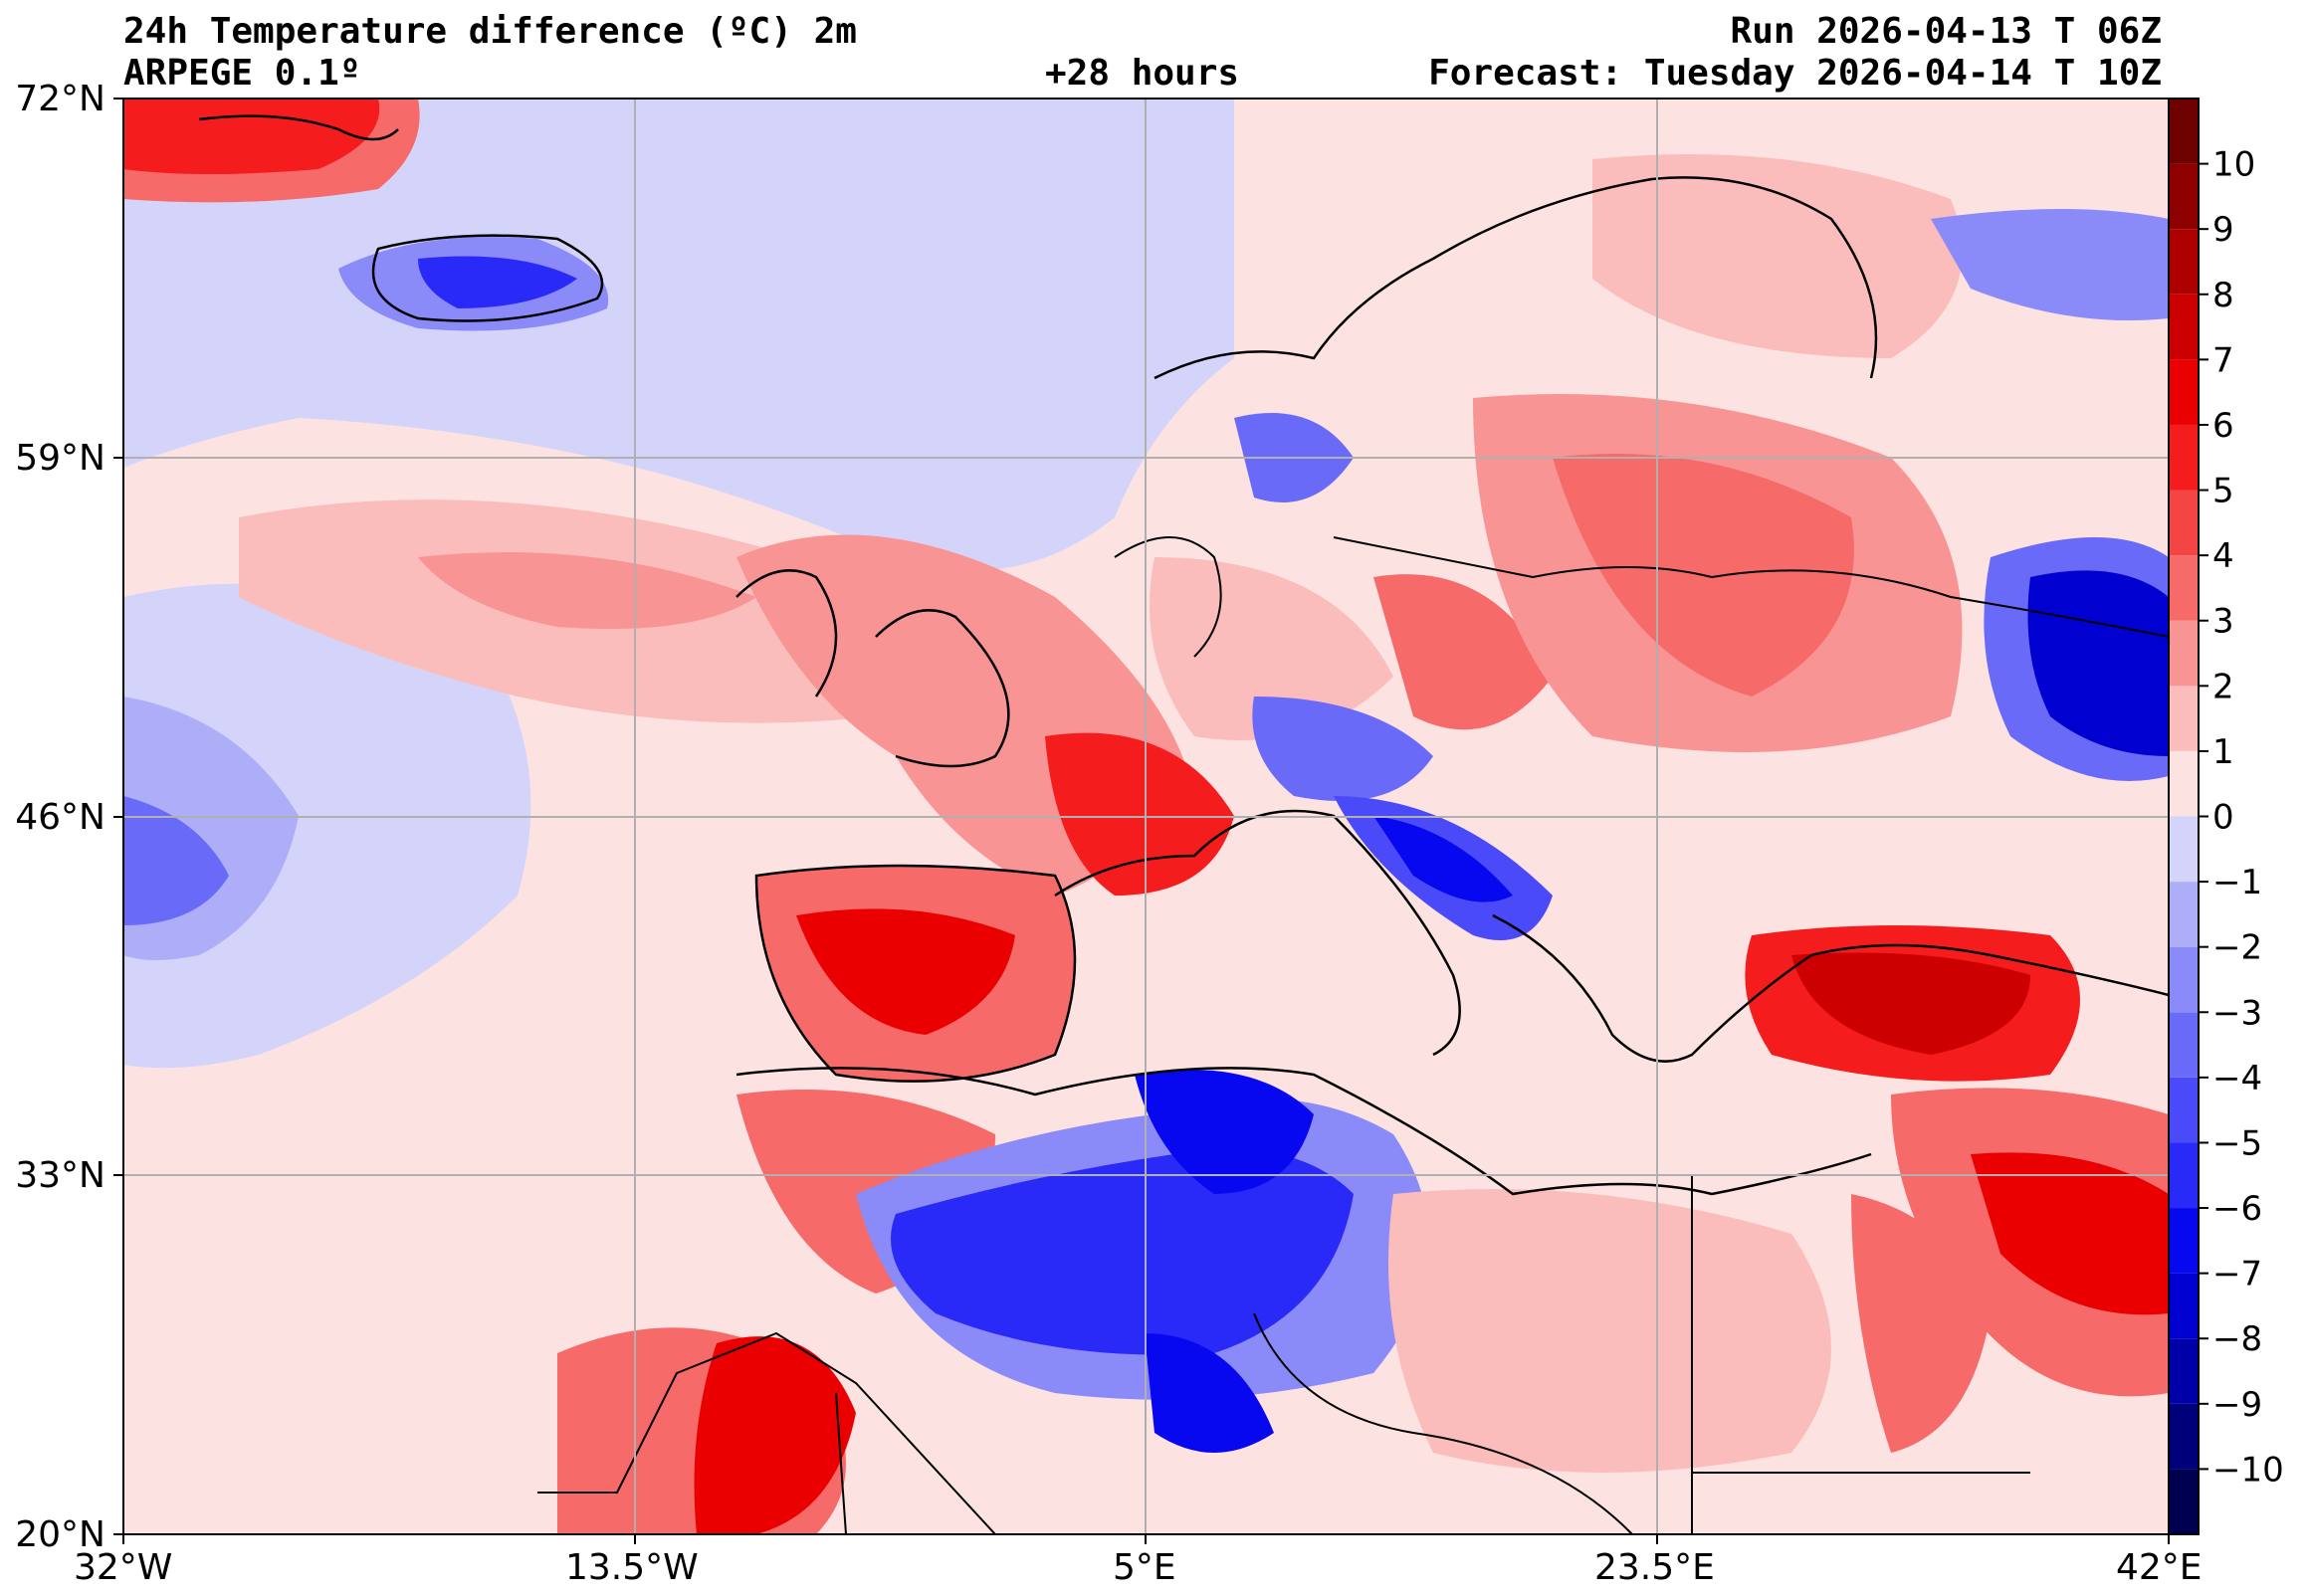  What do you see at coordinates (490, 32) in the screenshot?
I see `map-title: 24h Temperature difference (ºC) 2m` at bounding box center [490, 32].